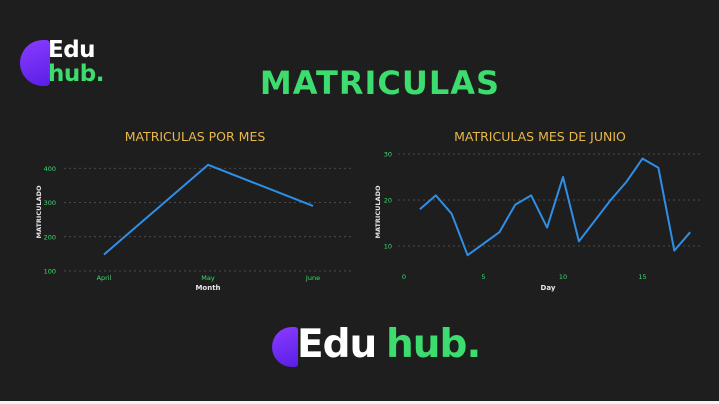 The image size is (719, 404). Describe the element at coordinates (555, 207) in the screenshot. I see `series-line-june` at that location.